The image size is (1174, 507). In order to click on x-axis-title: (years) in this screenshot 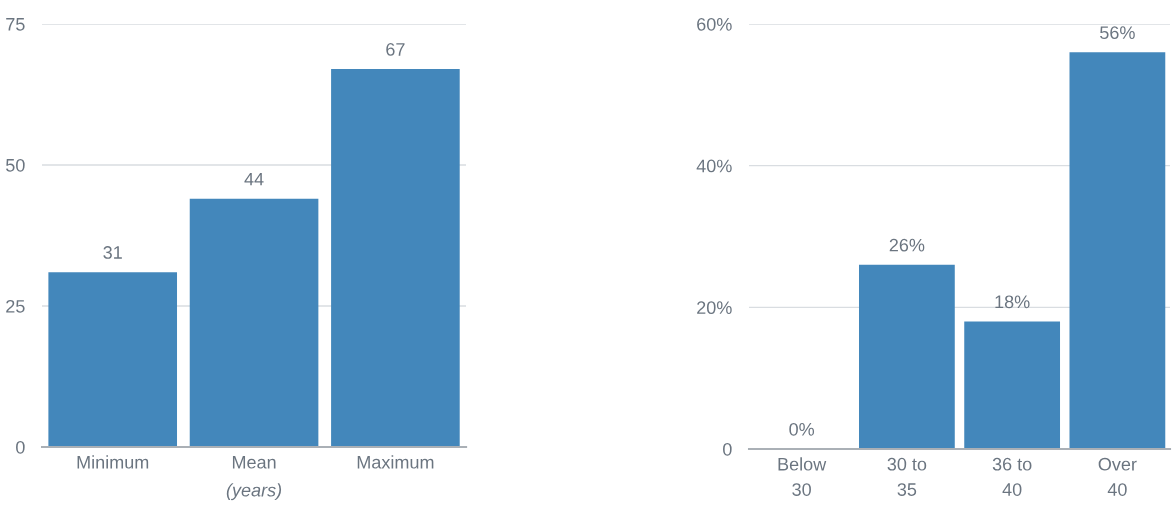, I will do `click(254, 492)`.